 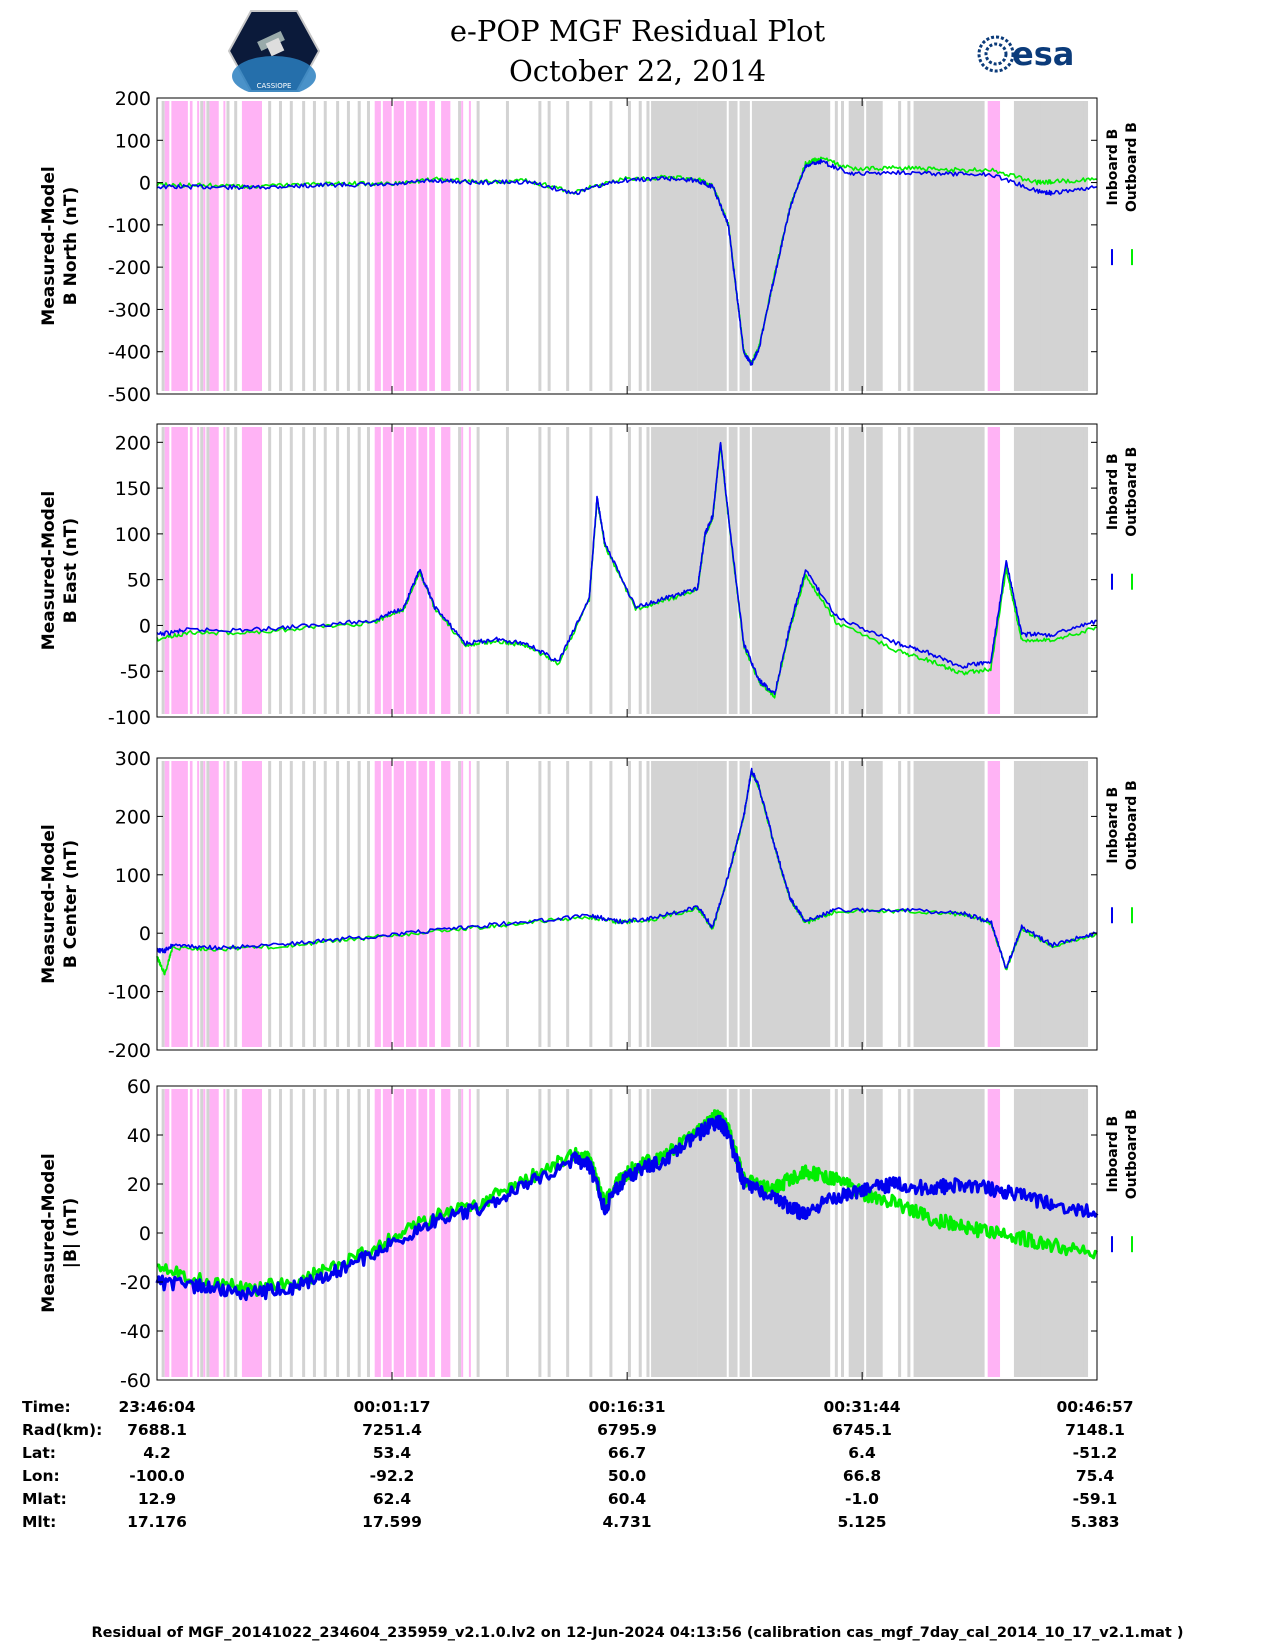 What do you see at coordinates (392, 1453) in the screenshot?
I see `table-cell: 53.4` at bounding box center [392, 1453].